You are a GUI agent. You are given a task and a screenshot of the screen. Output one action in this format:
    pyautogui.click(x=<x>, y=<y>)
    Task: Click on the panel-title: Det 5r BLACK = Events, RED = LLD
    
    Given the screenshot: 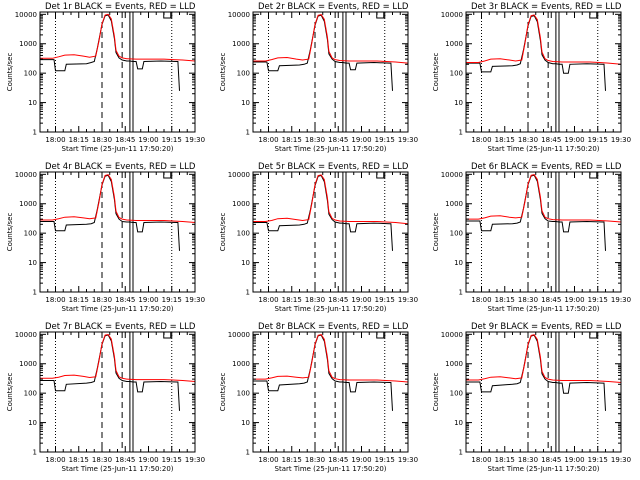 What is the action you would take?
    pyautogui.click(x=333, y=167)
    